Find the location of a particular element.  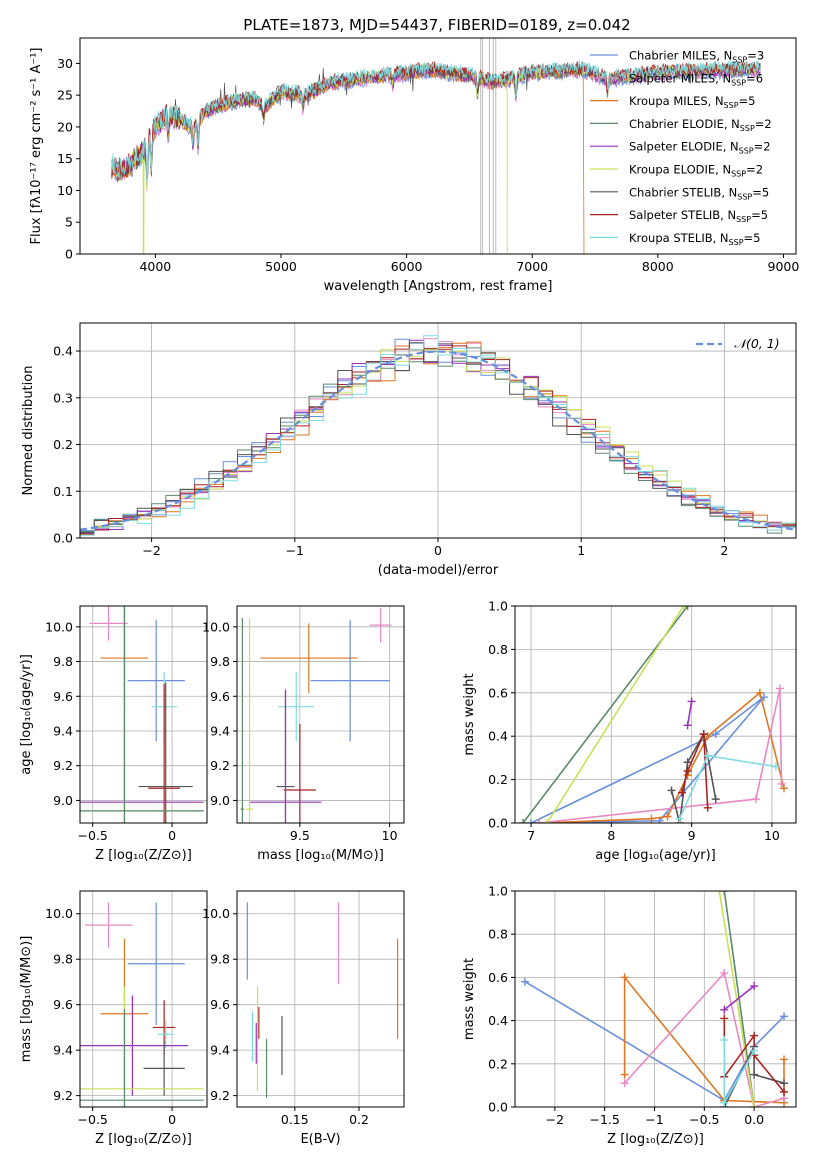

weight-line-ChabrierSTELIB is located at coordinates (693, 777).